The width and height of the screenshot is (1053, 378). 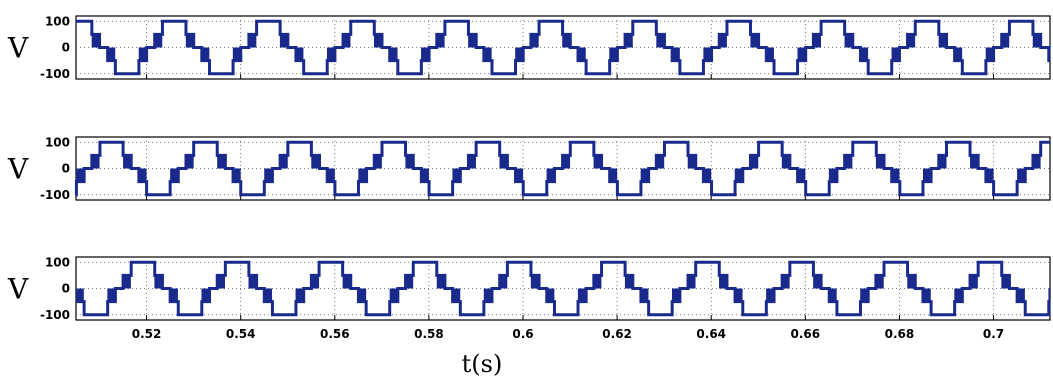 What do you see at coordinates (241, 334) in the screenshot?
I see `x-tick-label: 0.54` at bounding box center [241, 334].